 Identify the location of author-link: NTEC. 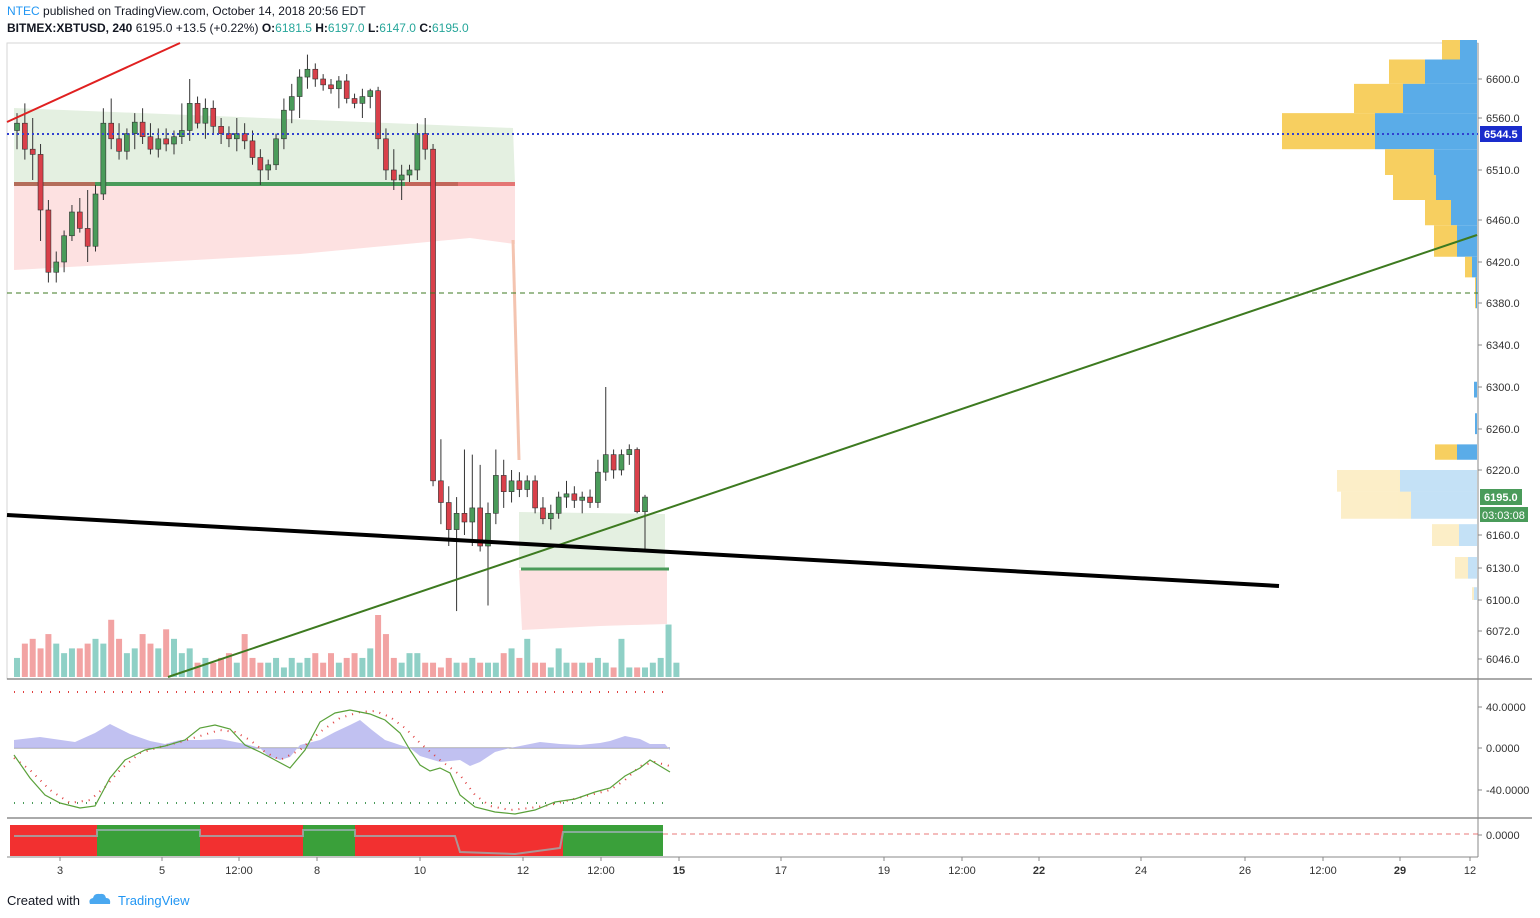
(23, 11).